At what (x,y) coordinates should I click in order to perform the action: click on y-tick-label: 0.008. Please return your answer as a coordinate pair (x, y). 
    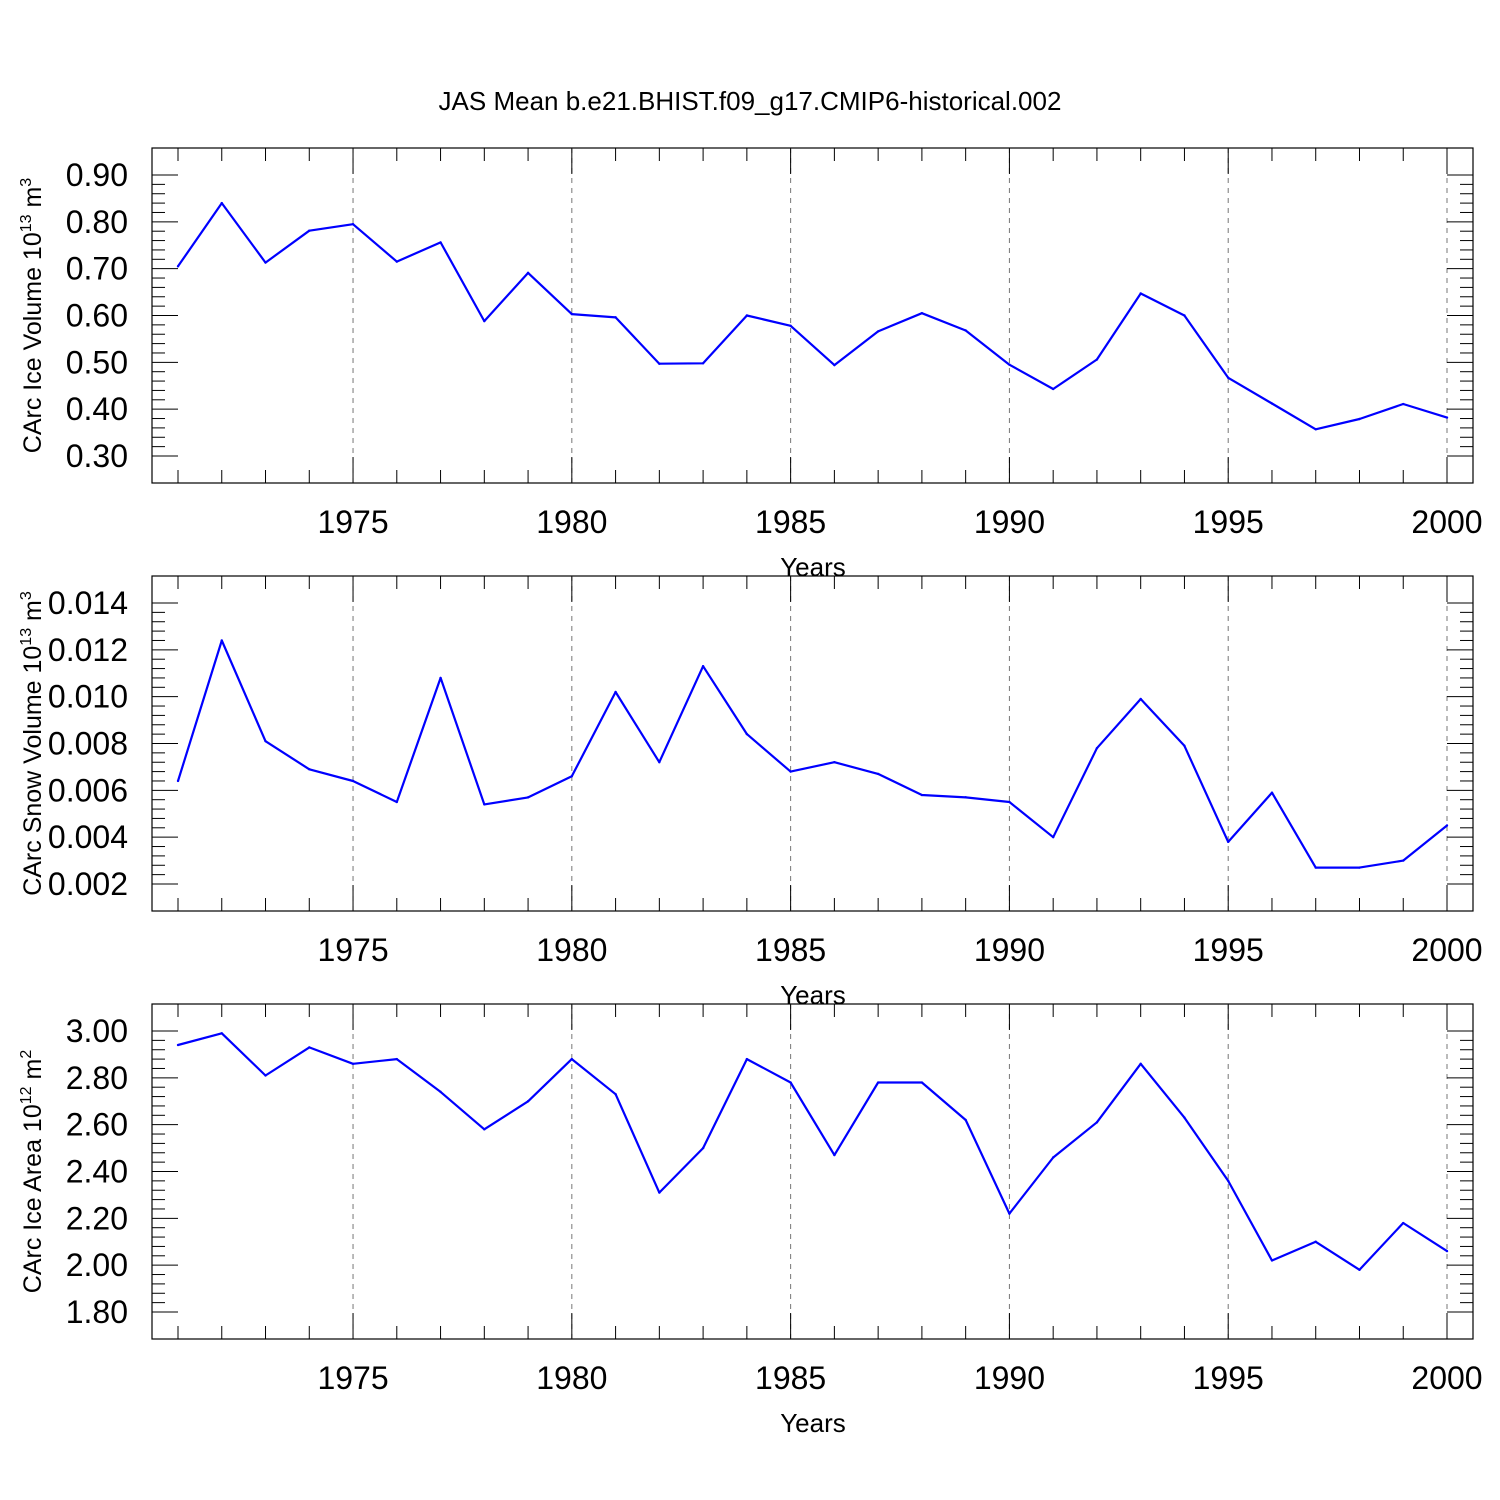
    Looking at the image, I should click on (88, 744).